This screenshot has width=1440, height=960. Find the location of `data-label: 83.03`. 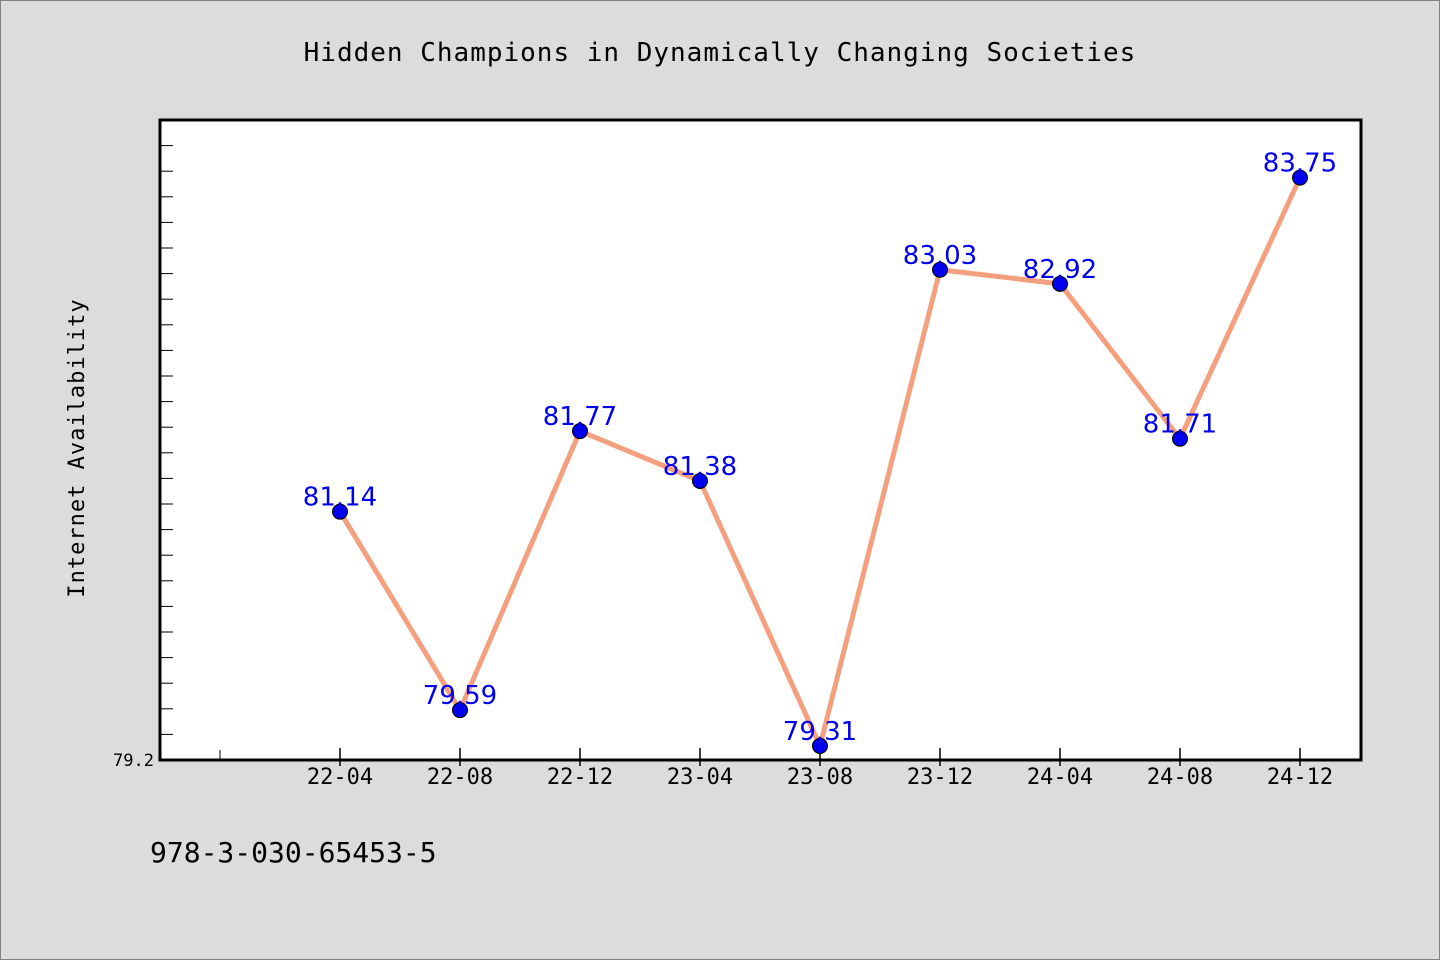

data-label: 83.03 is located at coordinates (940, 256).